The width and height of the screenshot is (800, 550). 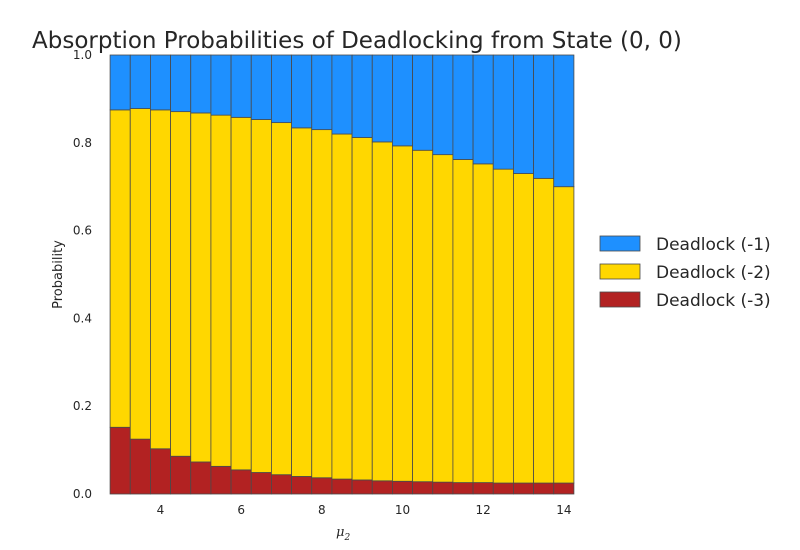 What do you see at coordinates (82, 143) in the screenshot?
I see `y-tick-label: 0.8` at bounding box center [82, 143].